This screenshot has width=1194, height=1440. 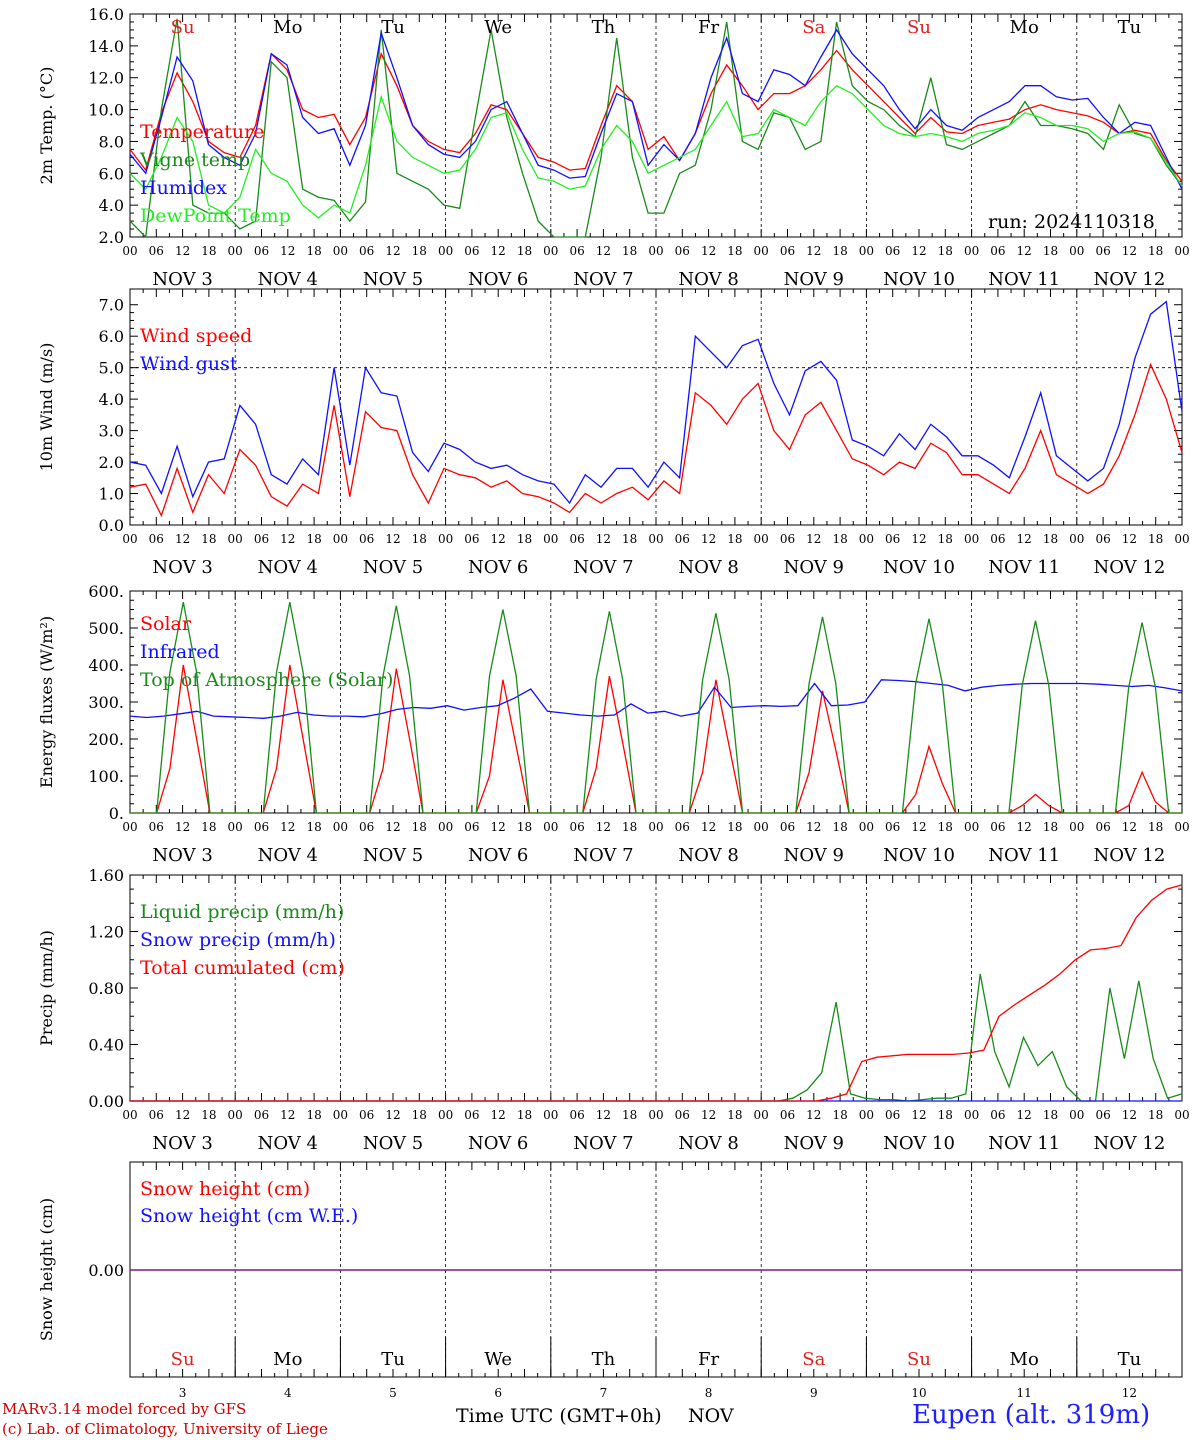 I want to click on y-tick-label: 12.0, so click(x=106, y=78).